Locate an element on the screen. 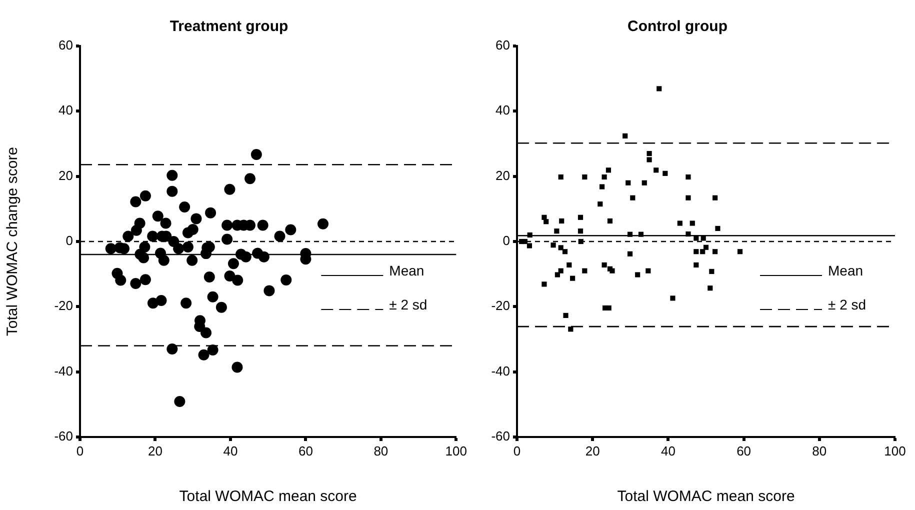  chart-title: Treatment group is located at coordinates (229, 27).